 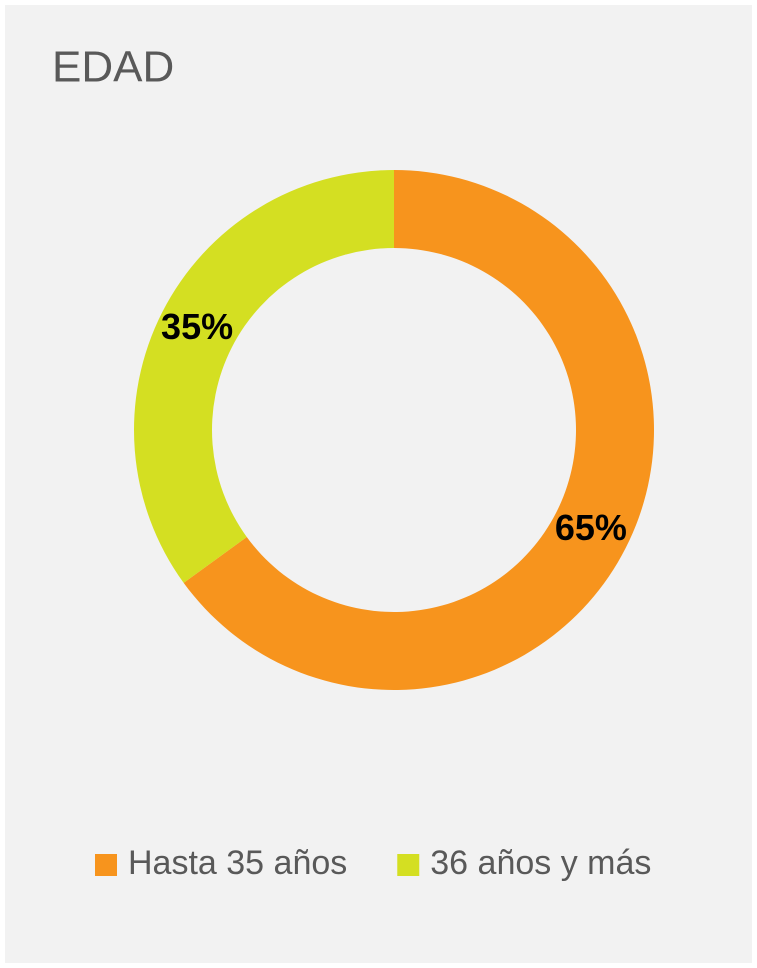 What do you see at coordinates (113, 67) in the screenshot?
I see `chart-title: EDAD` at bounding box center [113, 67].